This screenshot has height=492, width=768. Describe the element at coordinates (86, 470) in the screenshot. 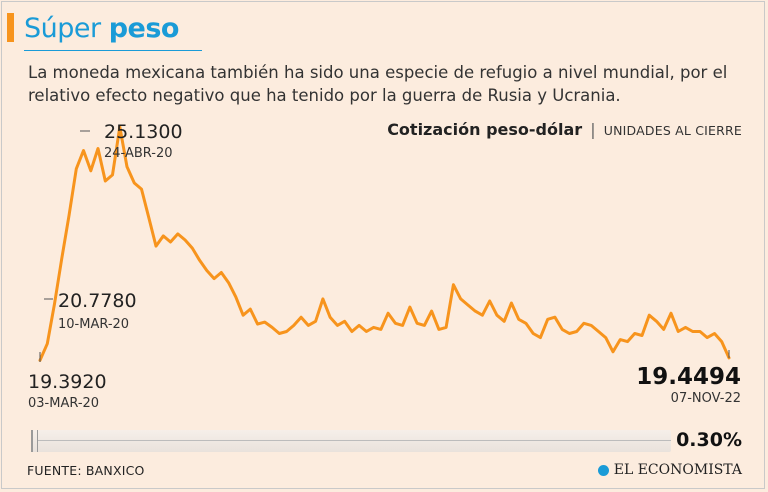

I see `source-note: FUENTE: BANXICO` at that location.